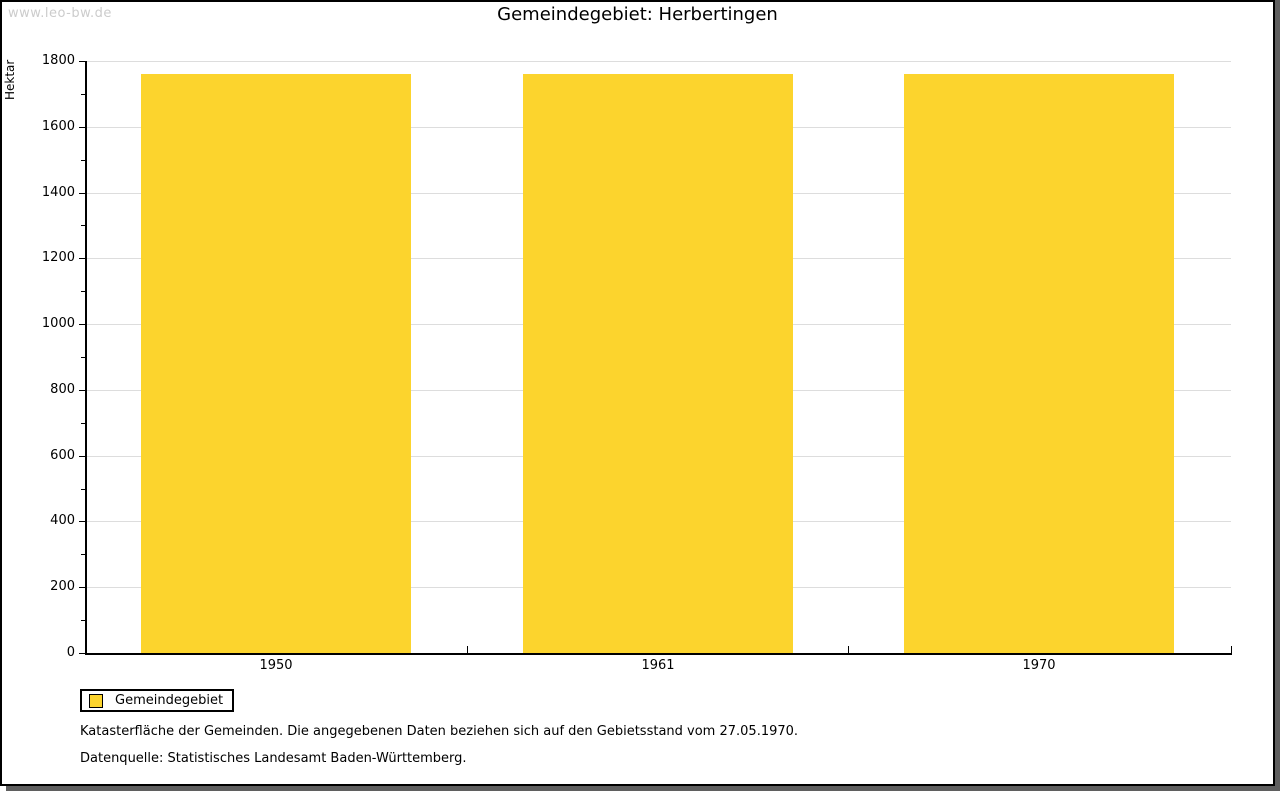 The width and height of the screenshot is (1280, 791). Describe the element at coordinates (58, 192) in the screenshot. I see `y-axis-tick-label: 1400` at that location.